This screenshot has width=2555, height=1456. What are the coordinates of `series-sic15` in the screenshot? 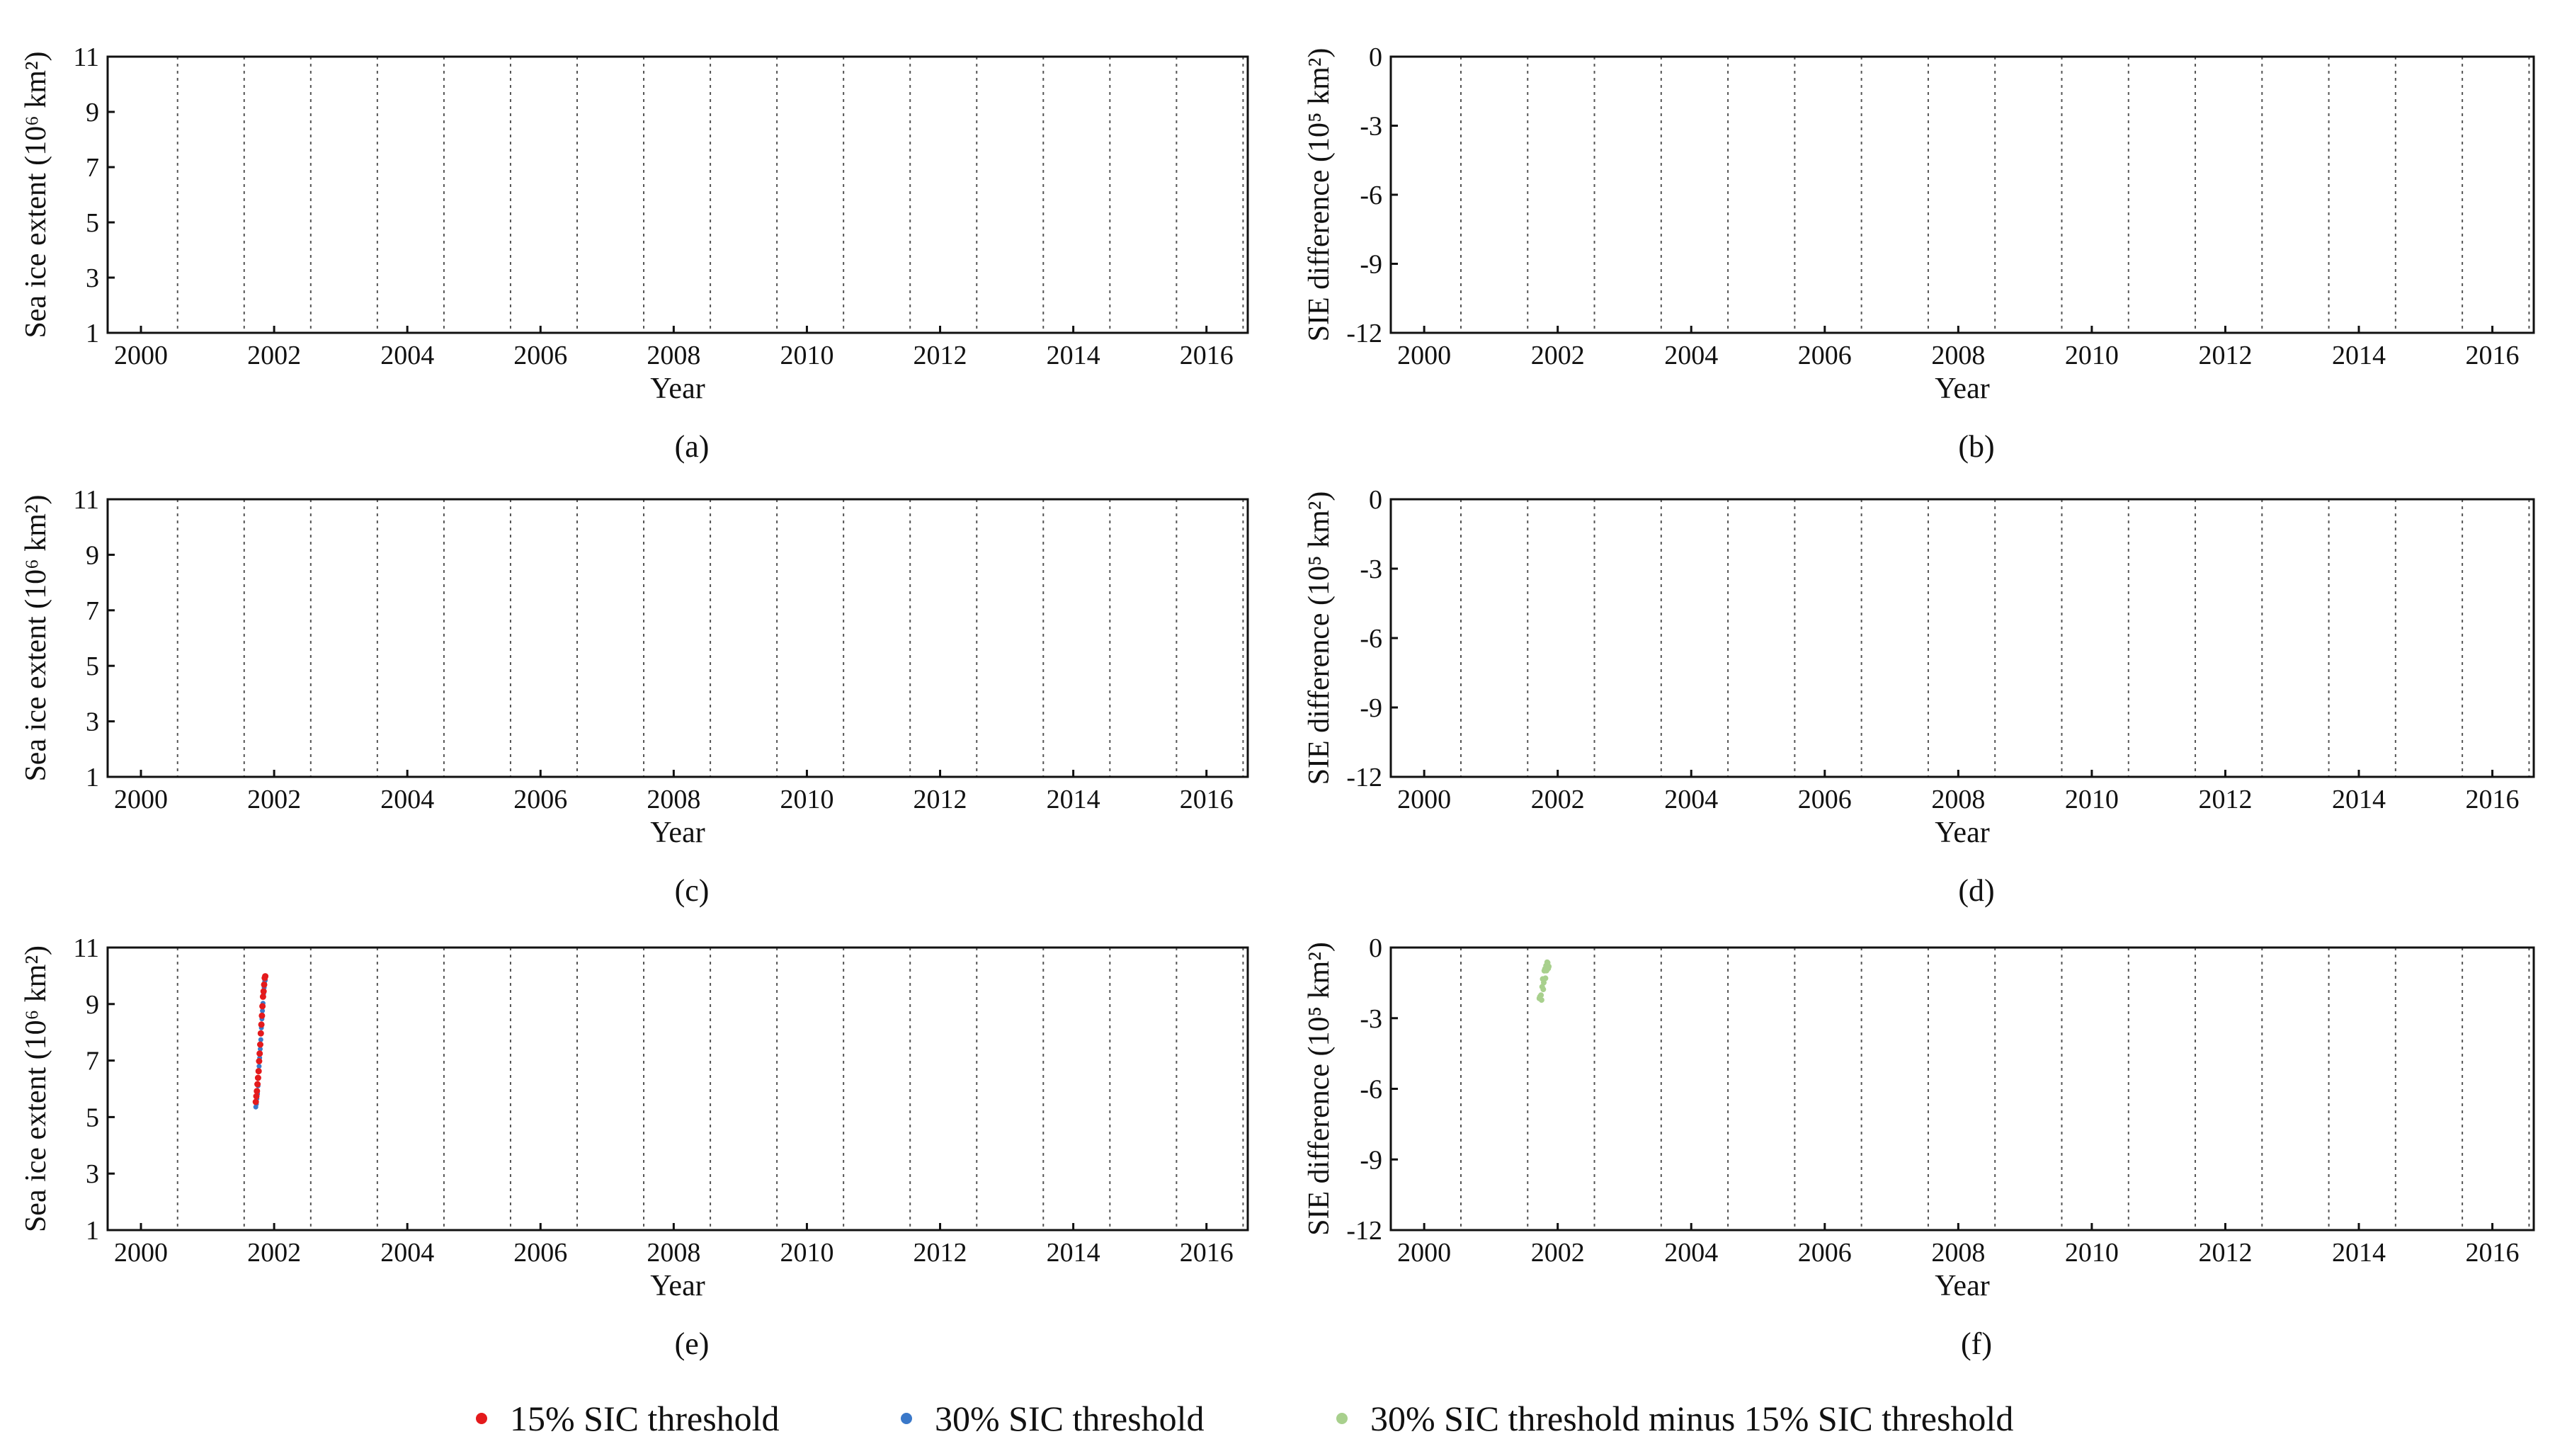 It's located at (260, 1039).